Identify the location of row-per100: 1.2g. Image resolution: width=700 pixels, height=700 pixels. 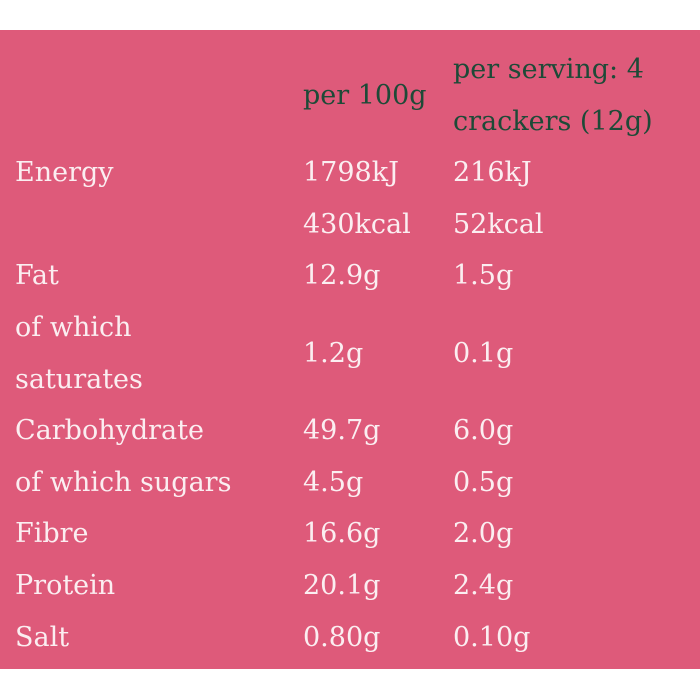
(333, 353).